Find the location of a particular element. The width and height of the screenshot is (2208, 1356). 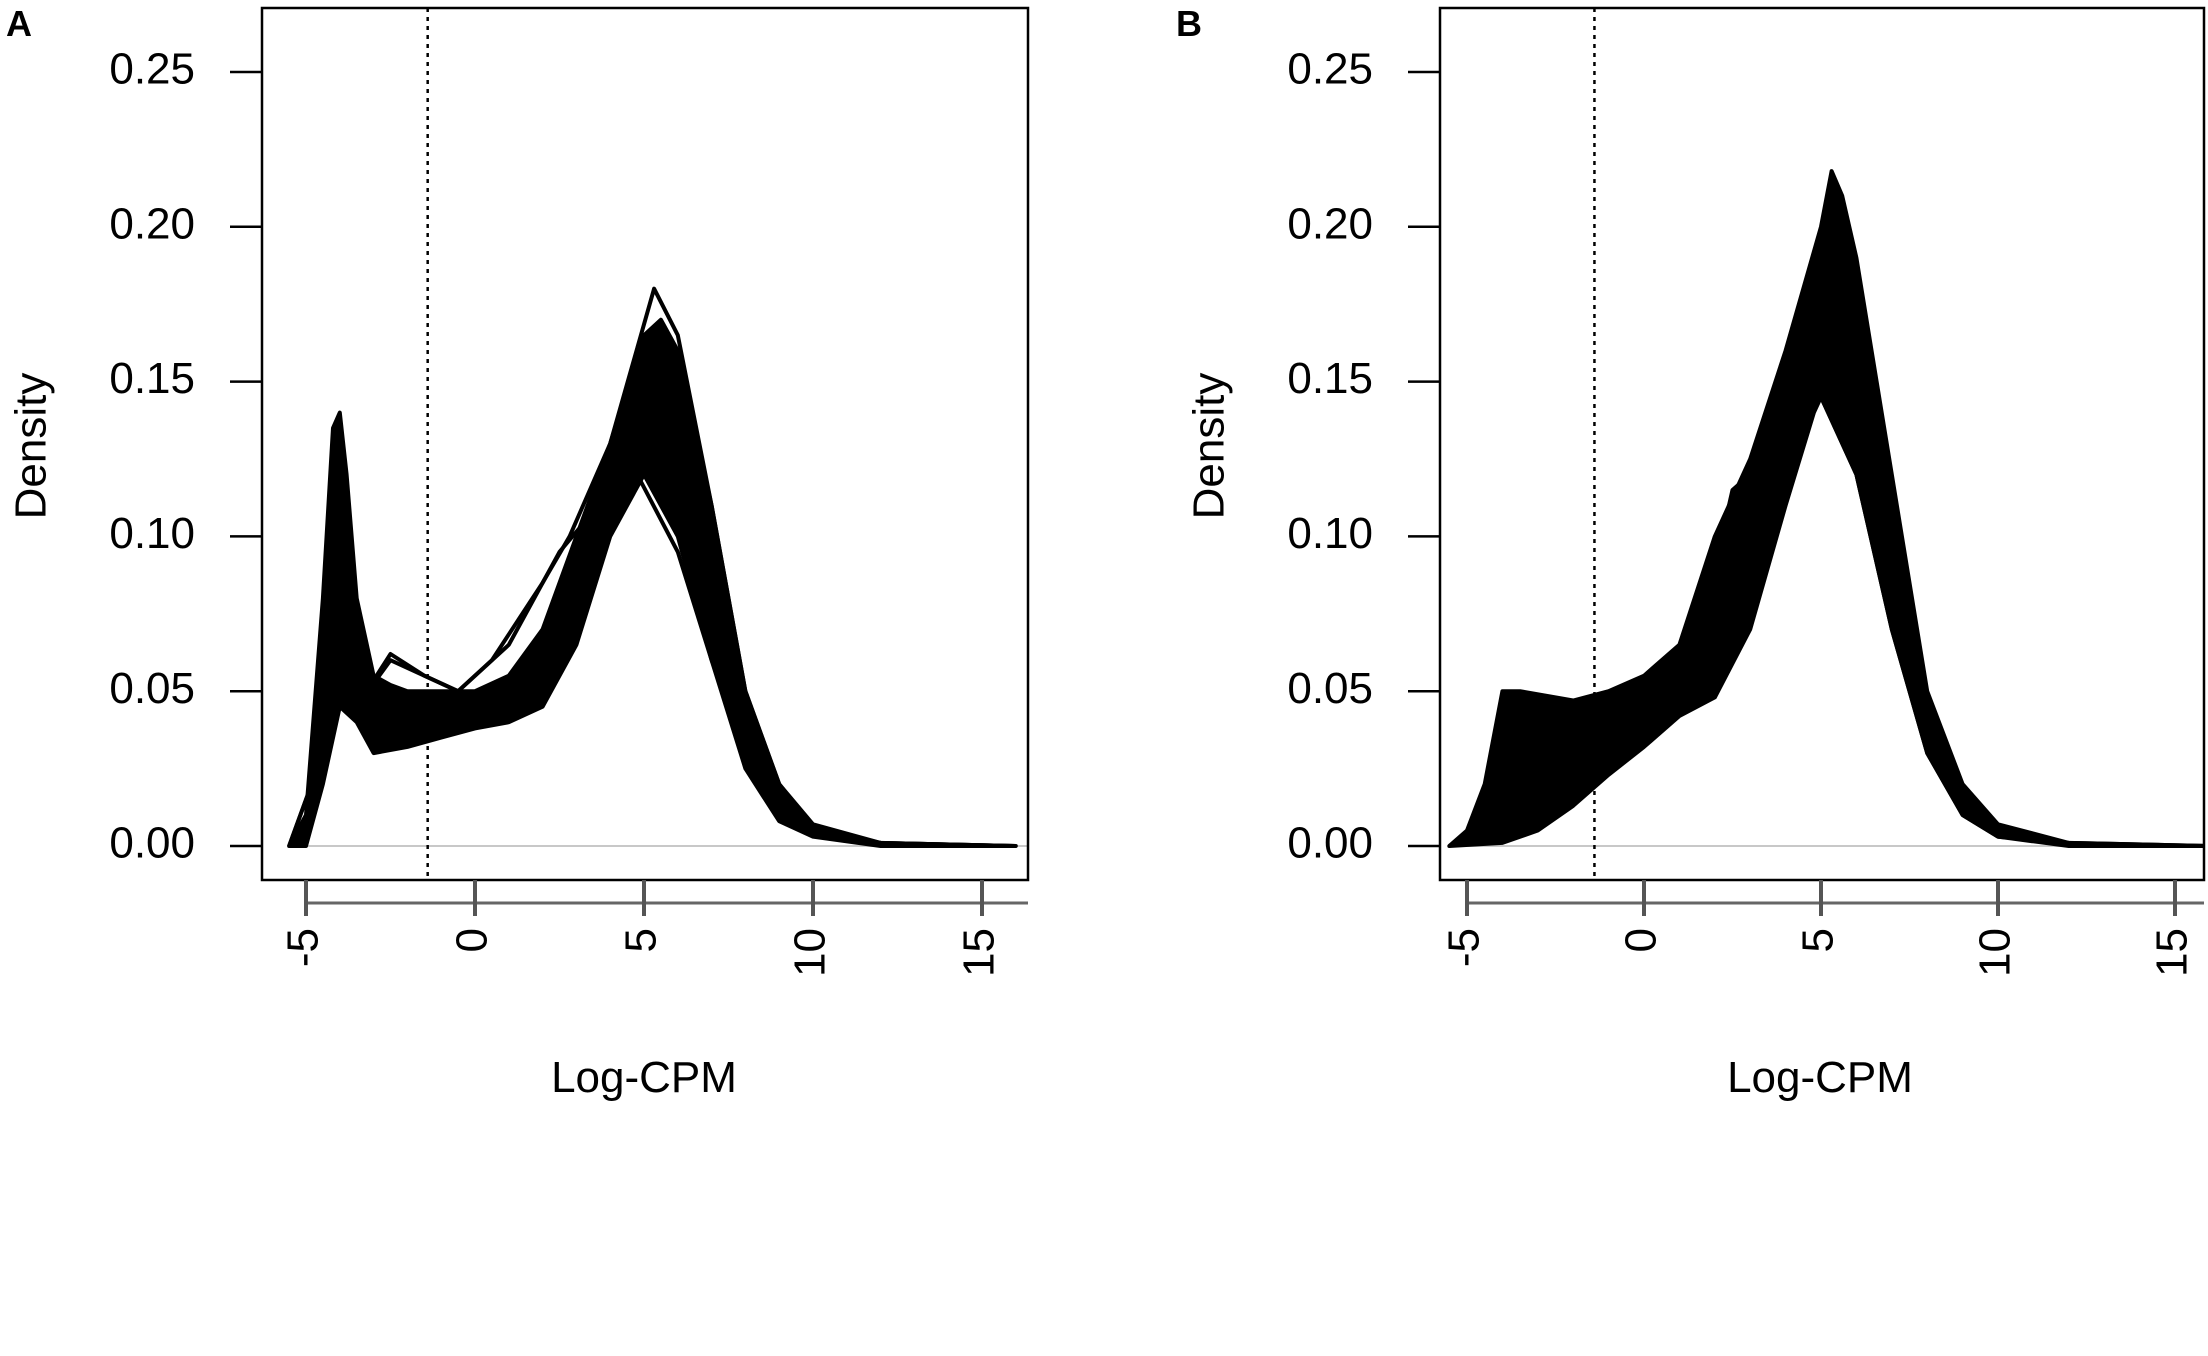

density-curves-band is located at coordinates (652, 582).